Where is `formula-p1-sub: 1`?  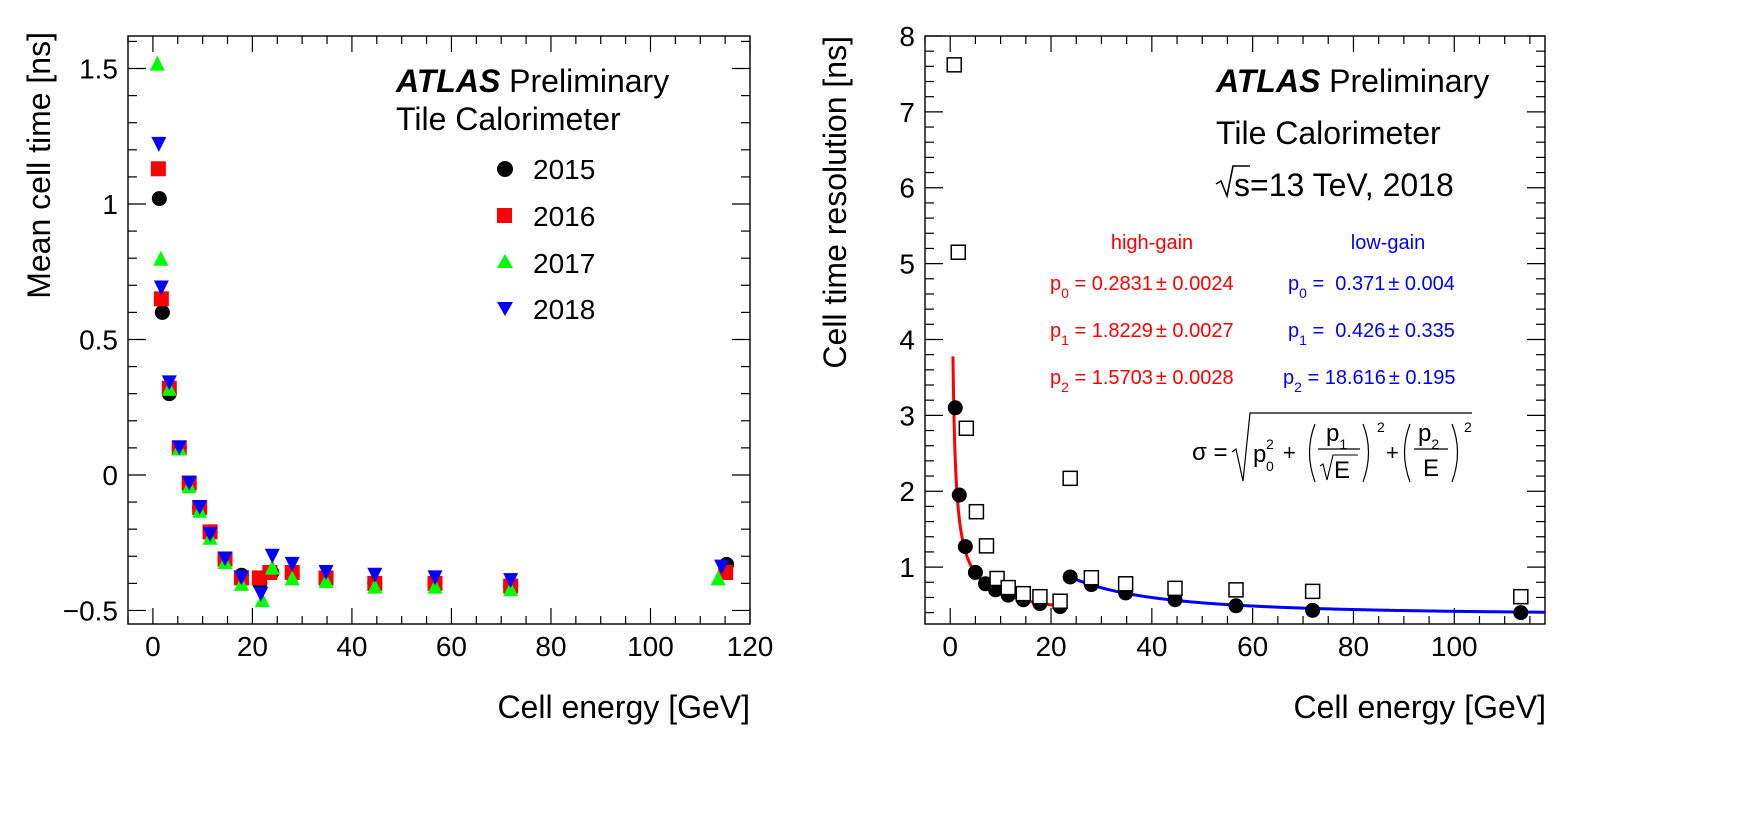 formula-p1-sub: 1 is located at coordinates (1343, 444).